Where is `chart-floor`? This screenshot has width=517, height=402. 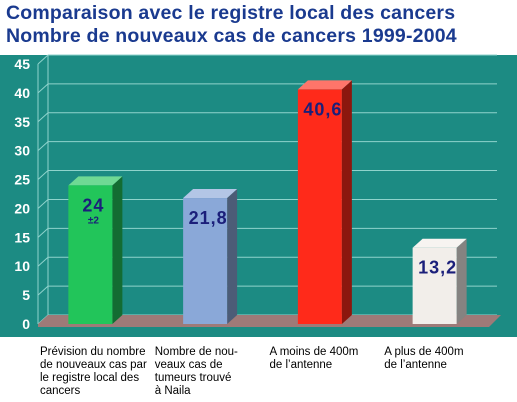
chart-floor is located at coordinates (269, 321).